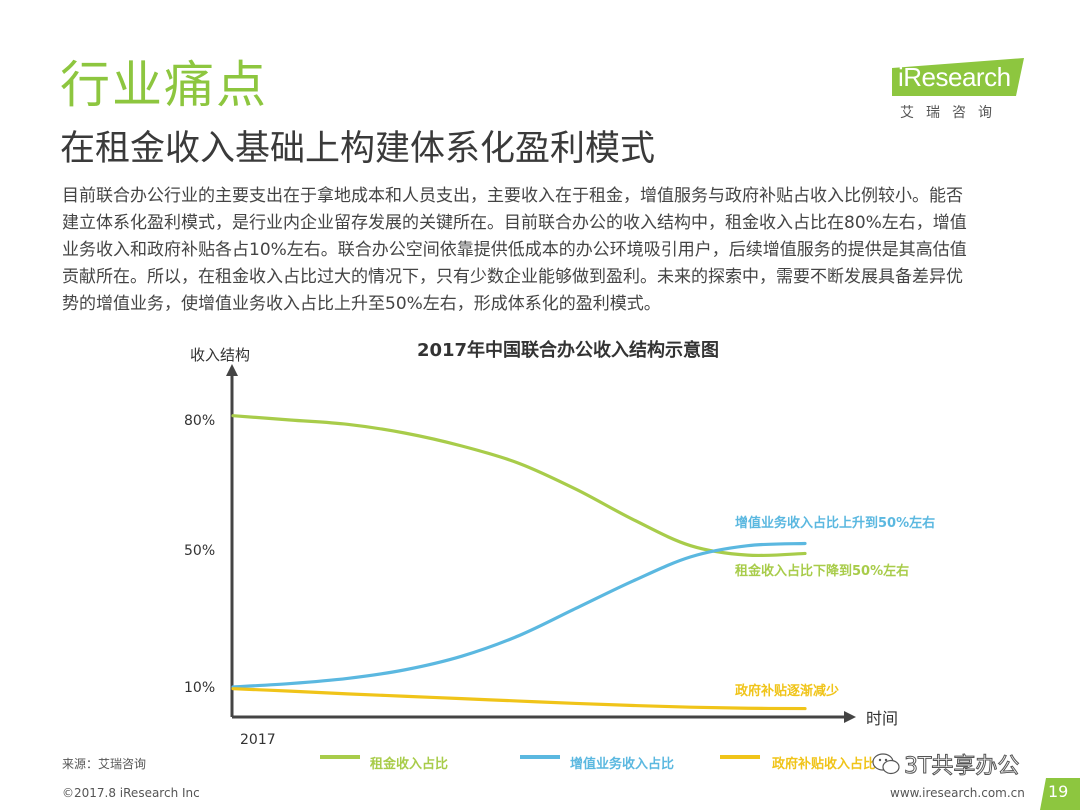 This screenshot has width=1080, height=810. Describe the element at coordinates (957, 793) in the screenshot. I see `website-link: www.iresearch.com.cn` at that location.